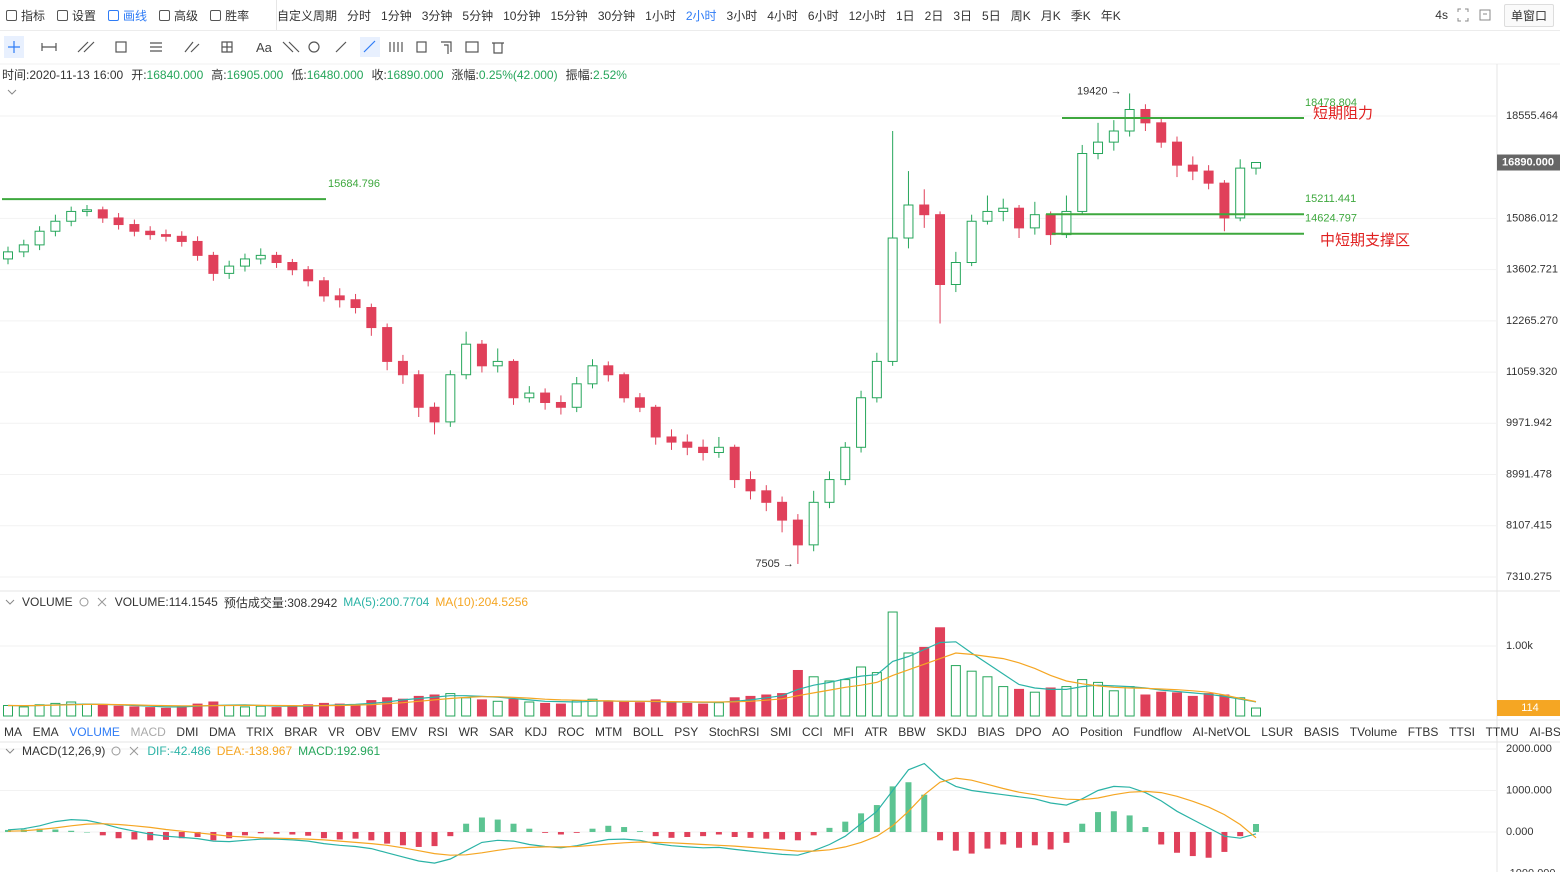  I want to click on crosshair-tool, so click(14, 47).